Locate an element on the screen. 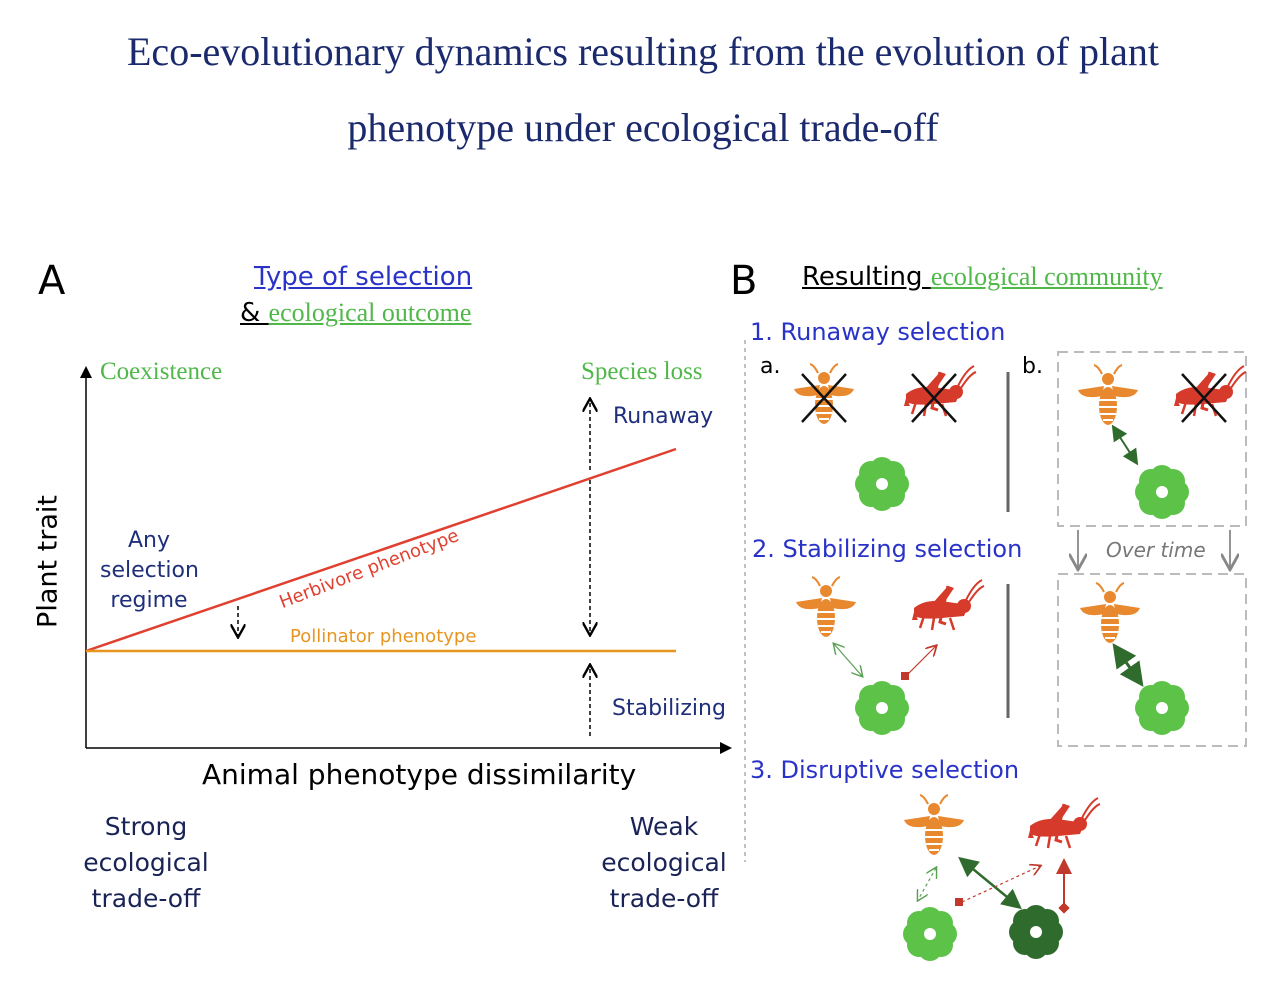  heading-ampersand: & is located at coordinates (254, 313).